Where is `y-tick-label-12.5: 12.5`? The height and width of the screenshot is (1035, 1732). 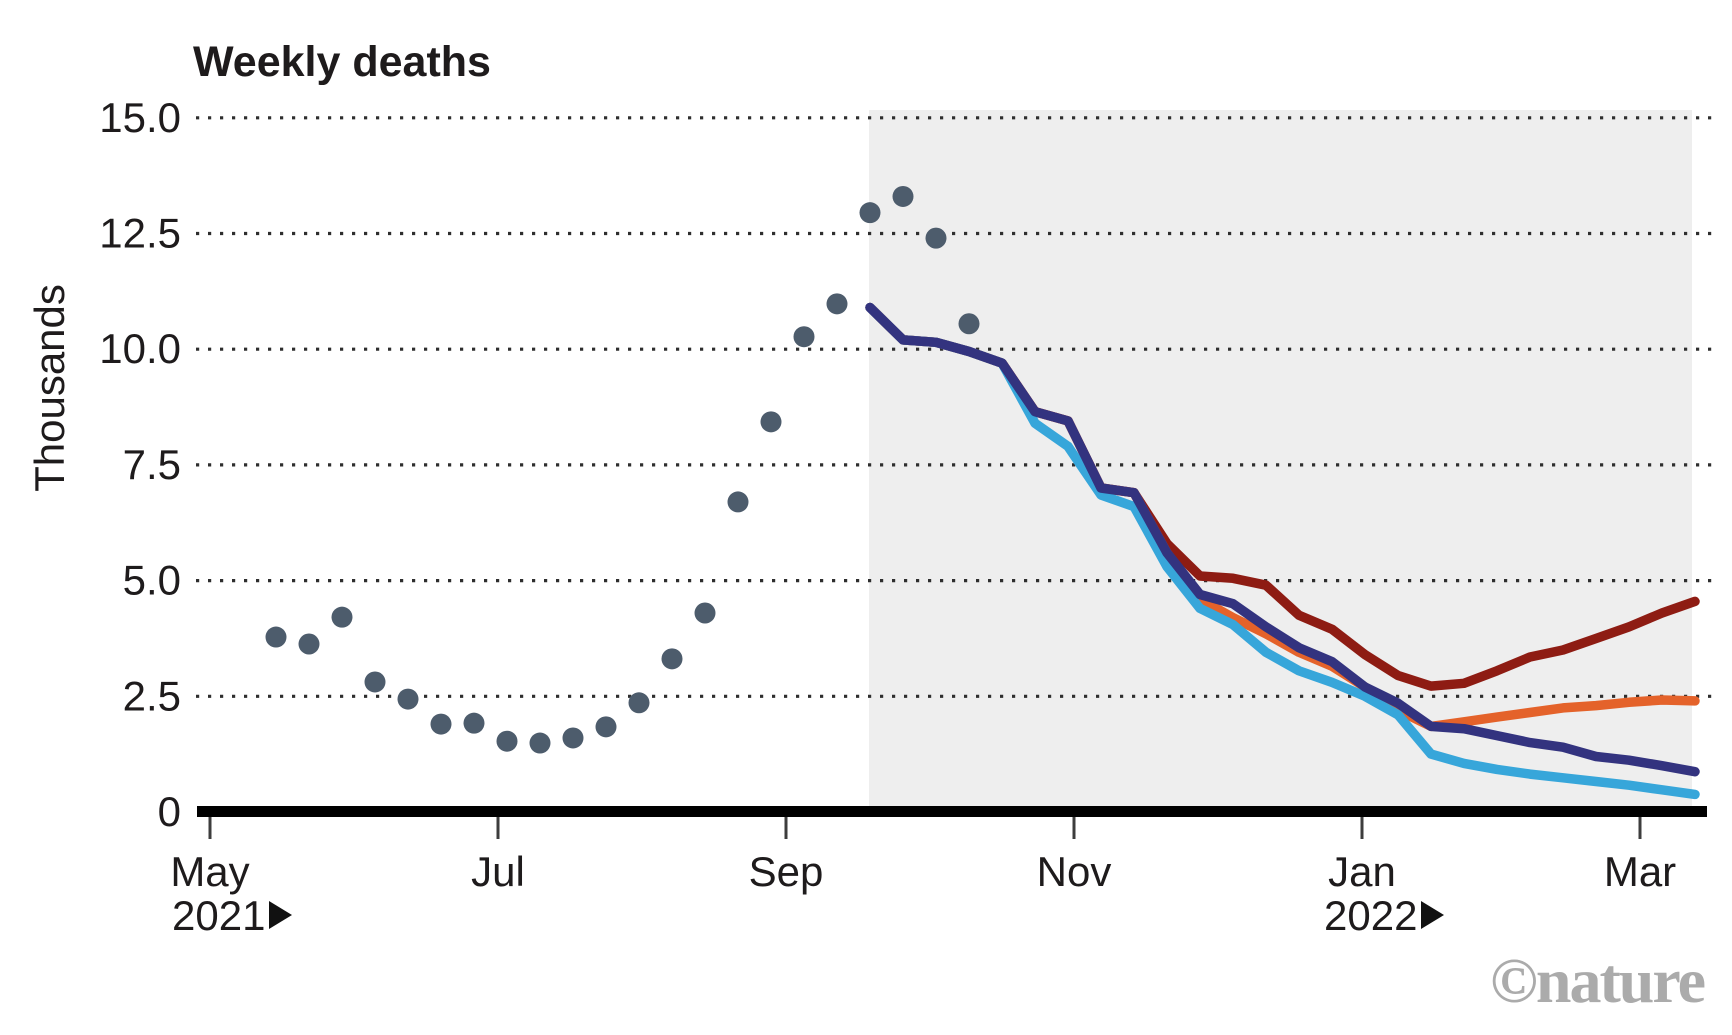 y-tick-label-12.5: 12.5 is located at coordinates (140, 233).